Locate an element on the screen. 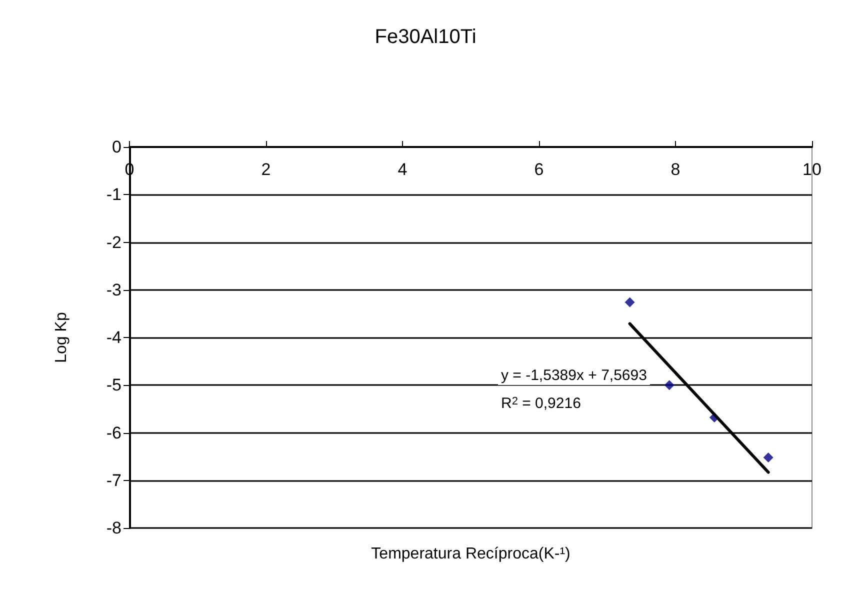 The height and width of the screenshot is (612, 851). chart-title: Fe30Al10Ti is located at coordinates (425, 37).